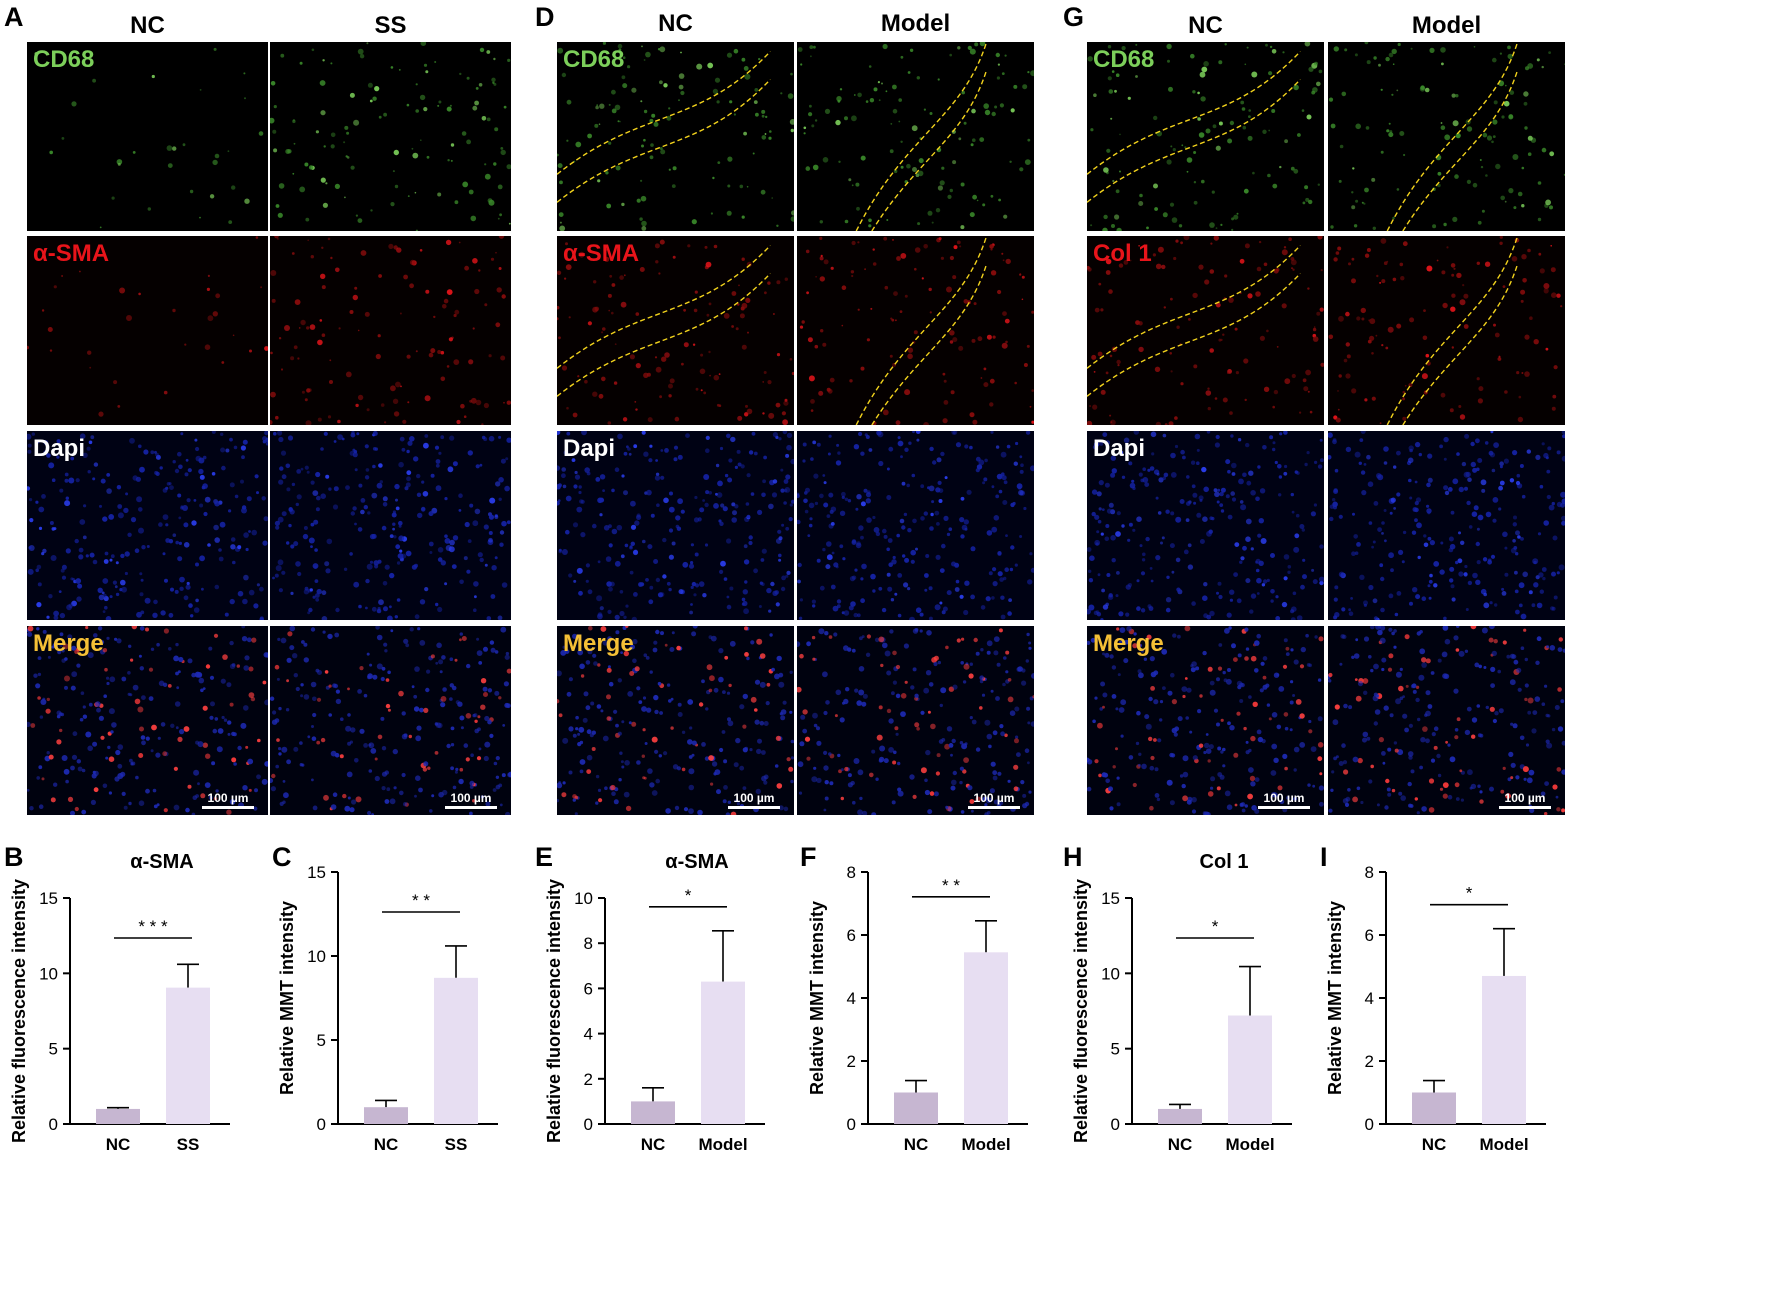 This screenshot has width=1772, height=1309. I want to click on scale-bar-d-0: 100 µm, so click(754, 800).